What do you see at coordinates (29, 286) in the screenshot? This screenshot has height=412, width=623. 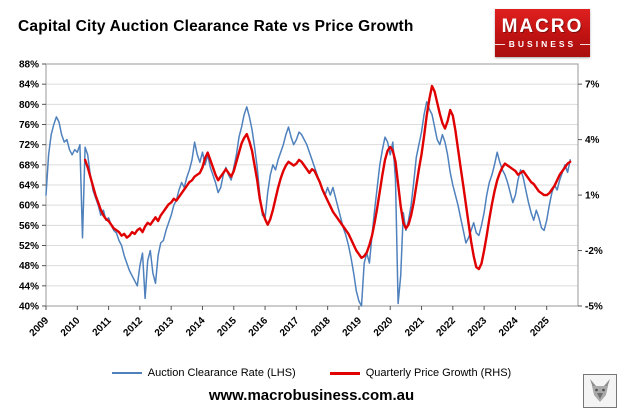 I see `svg-text: 44%` at bounding box center [29, 286].